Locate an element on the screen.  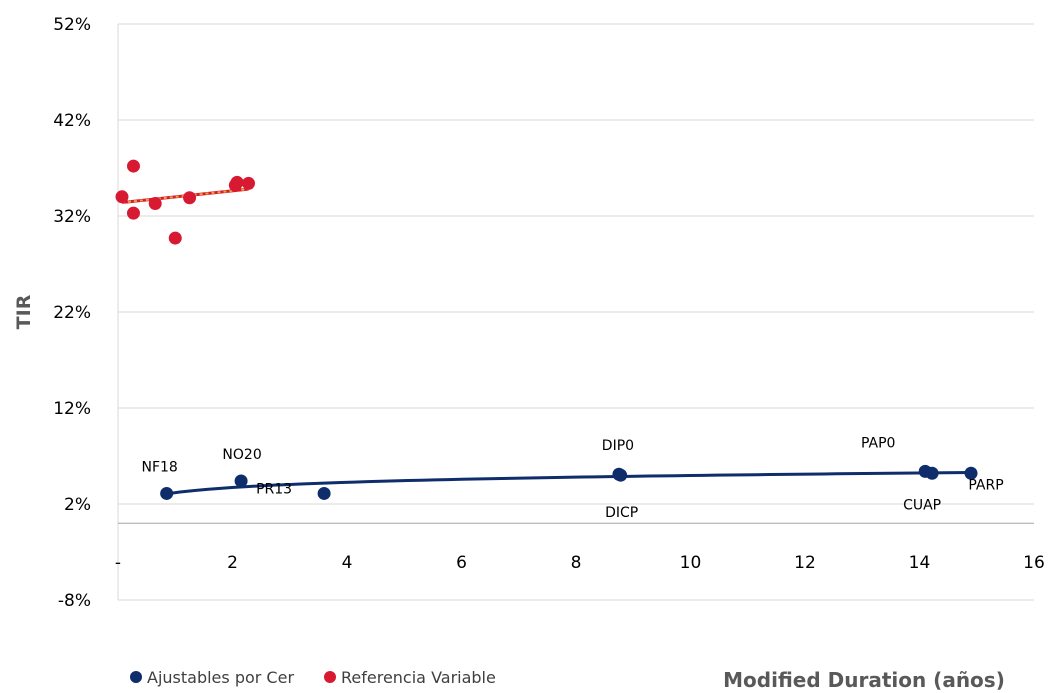
x-tick-label-3: 6 is located at coordinates (461, 563).